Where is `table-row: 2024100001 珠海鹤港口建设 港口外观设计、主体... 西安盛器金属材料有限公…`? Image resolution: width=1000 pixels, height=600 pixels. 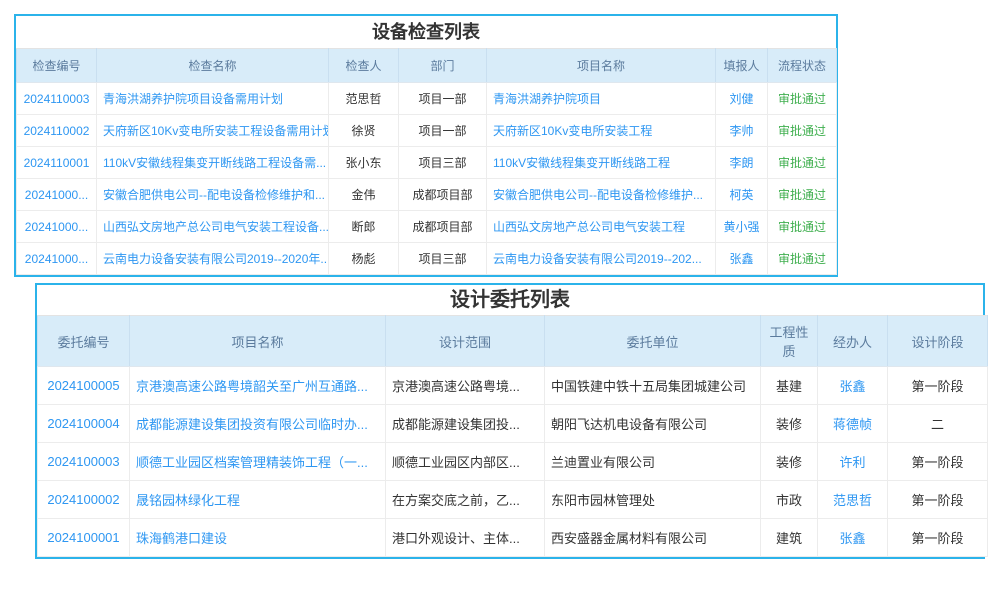
table-row: 2024100001 珠海鹤港口建设 港口外观设计、主体... 西安盛器金属材料有限公… is located at coordinates (512, 537).